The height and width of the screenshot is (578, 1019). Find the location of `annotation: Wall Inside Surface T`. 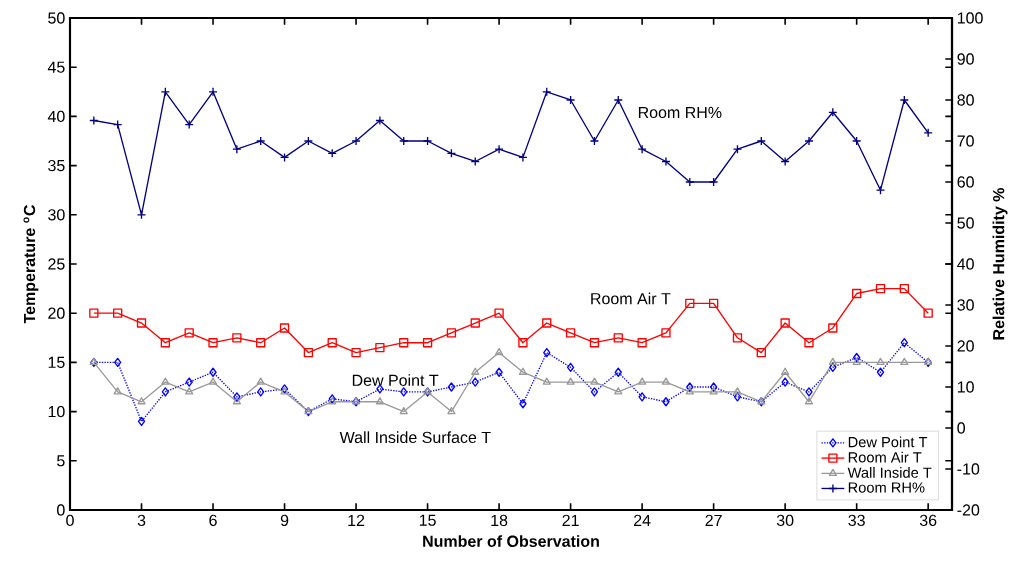

annotation: Wall Inside Surface T is located at coordinates (415, 437).